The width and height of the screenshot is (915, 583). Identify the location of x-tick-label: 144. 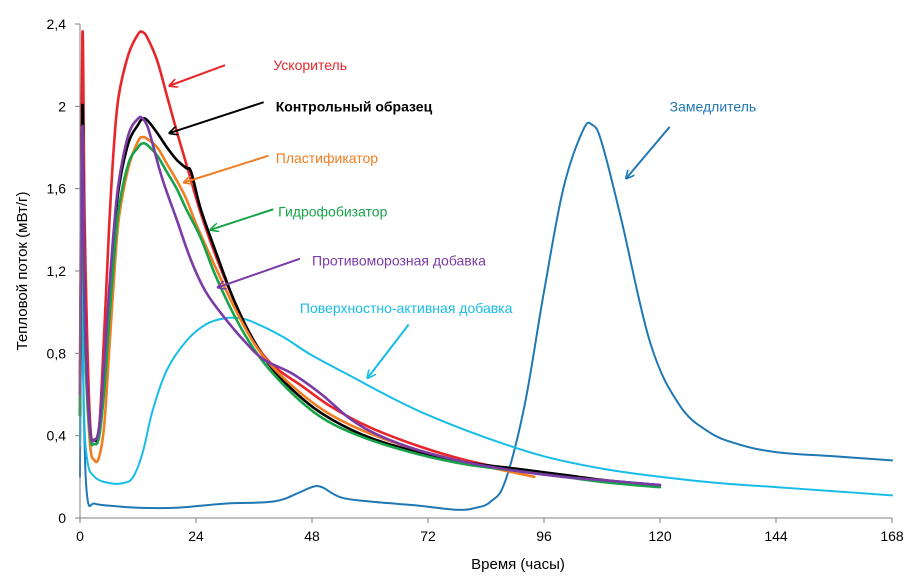
(776, 536).